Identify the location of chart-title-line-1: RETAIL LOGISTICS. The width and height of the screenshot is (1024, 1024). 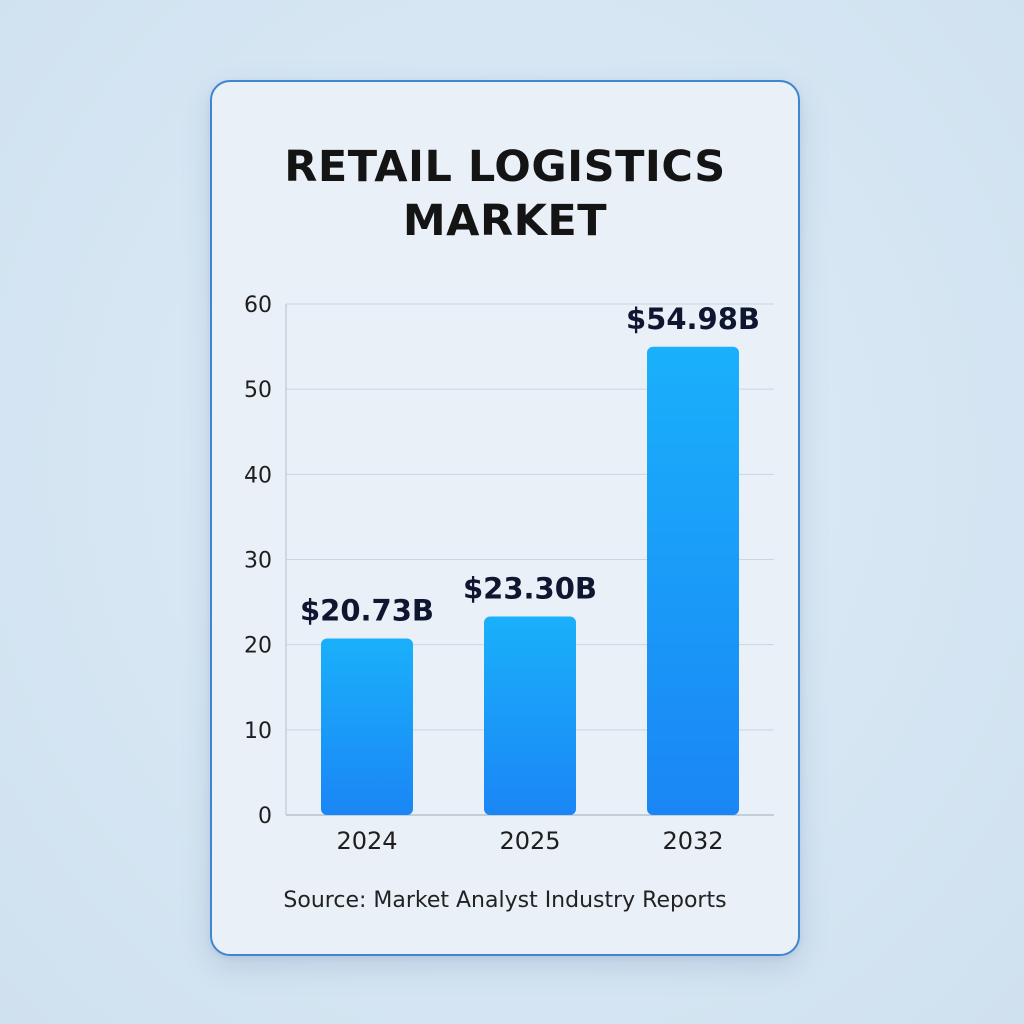
(505, 167).